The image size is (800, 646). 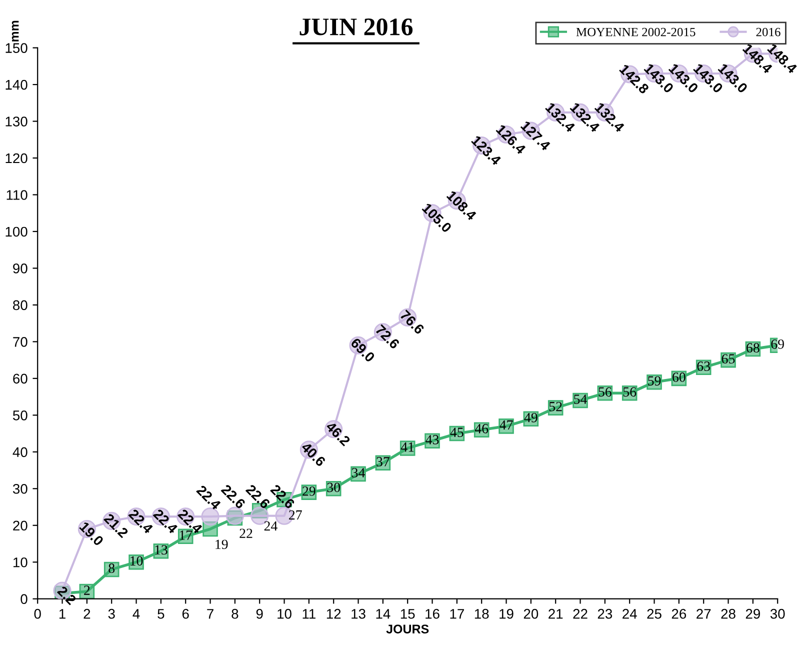 I want to click on y-tick-label: 60, so click(x=20, y=379).